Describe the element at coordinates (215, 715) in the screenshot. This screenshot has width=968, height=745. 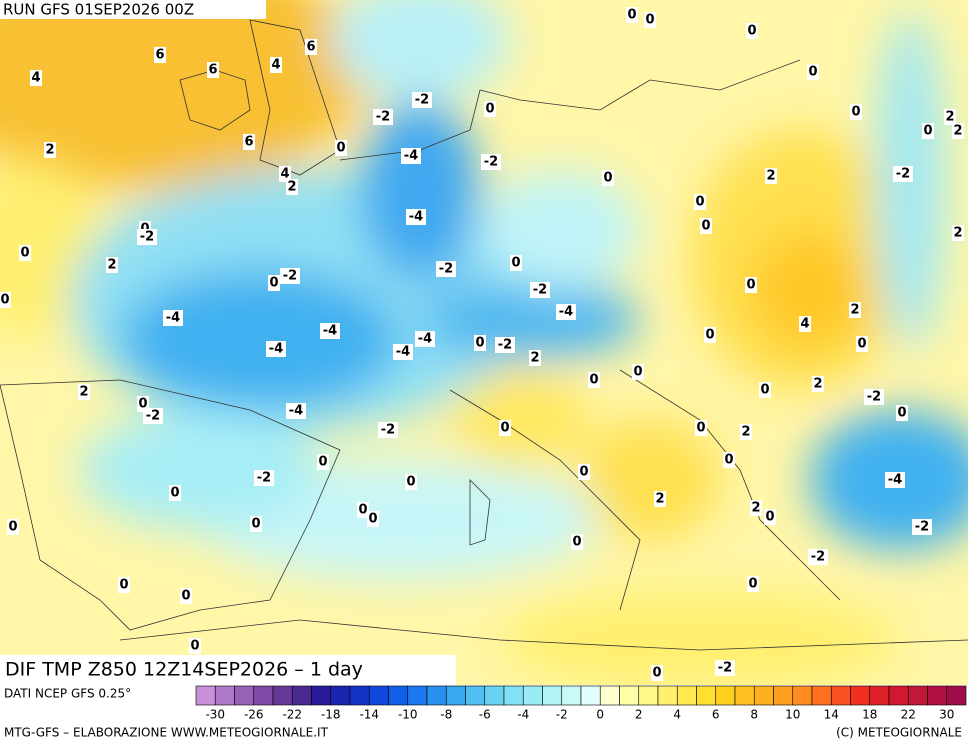
I see `colorbar-label: -30` at that location.